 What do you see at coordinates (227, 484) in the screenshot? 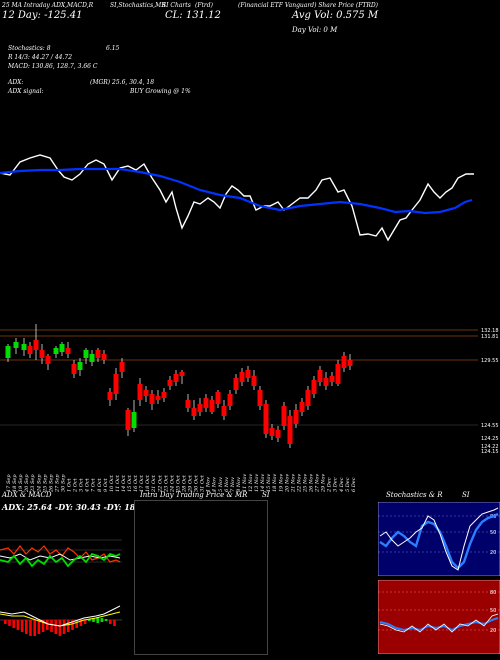
I see `date-label: 6 Nov` at bounding box center [227, 484].